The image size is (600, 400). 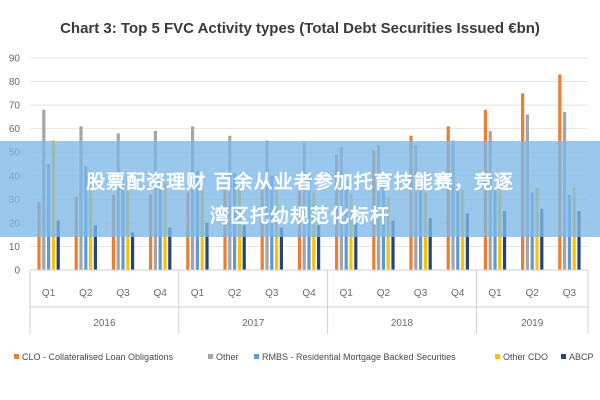 I want to click on y-tick-label: 60, so click(x=15, y=129).